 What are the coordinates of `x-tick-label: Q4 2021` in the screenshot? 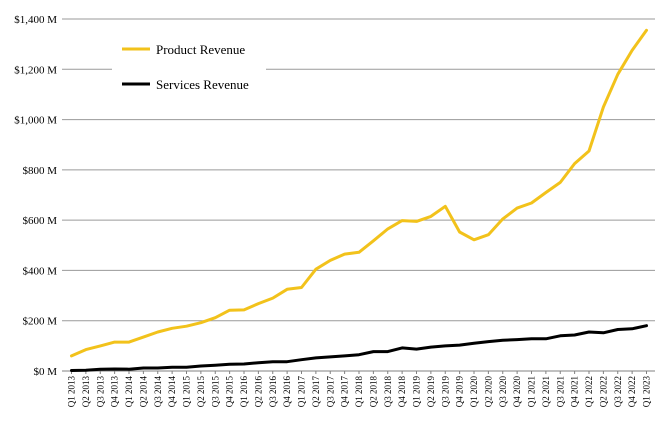 It's located at (575, 391).